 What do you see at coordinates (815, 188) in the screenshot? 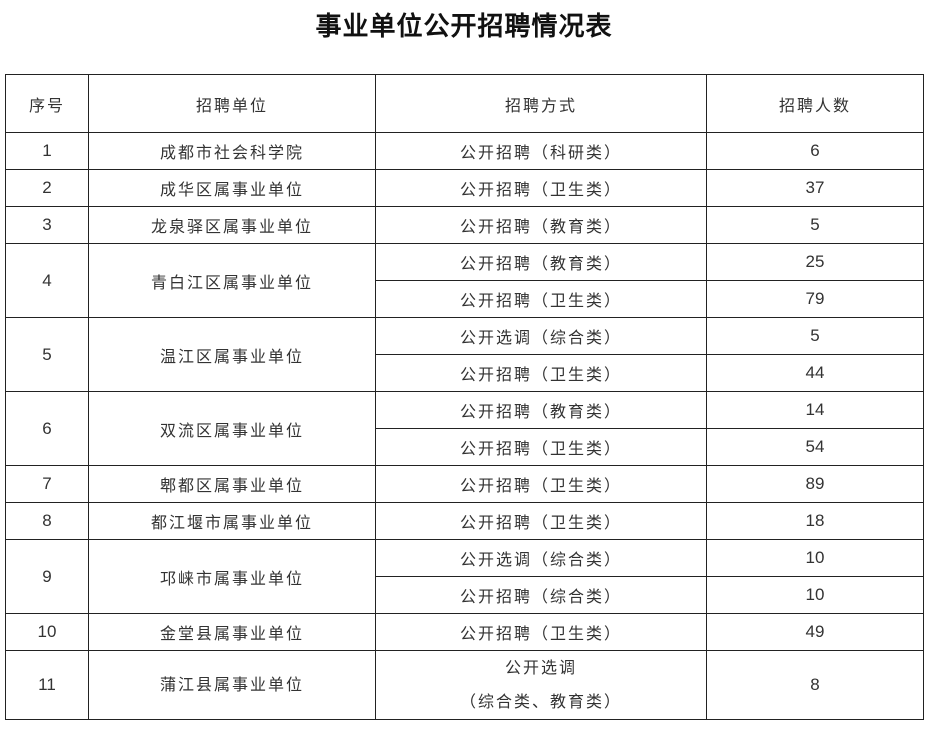
I see `recruit-count: 37` at bounding box center [815, 188].